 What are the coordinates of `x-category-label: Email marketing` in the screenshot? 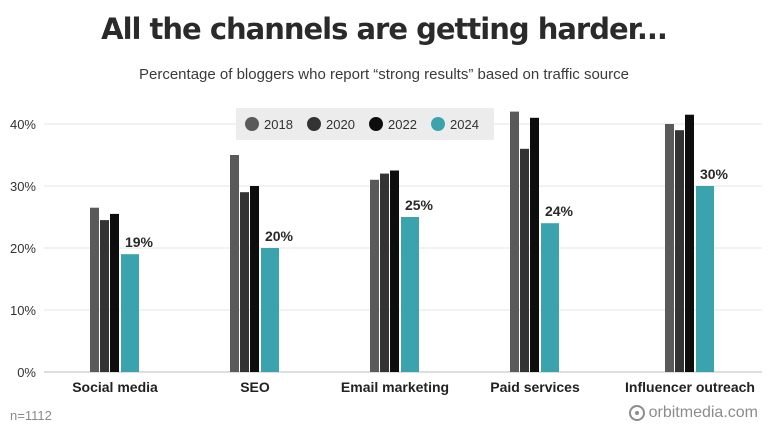 It's located at (395, 387).